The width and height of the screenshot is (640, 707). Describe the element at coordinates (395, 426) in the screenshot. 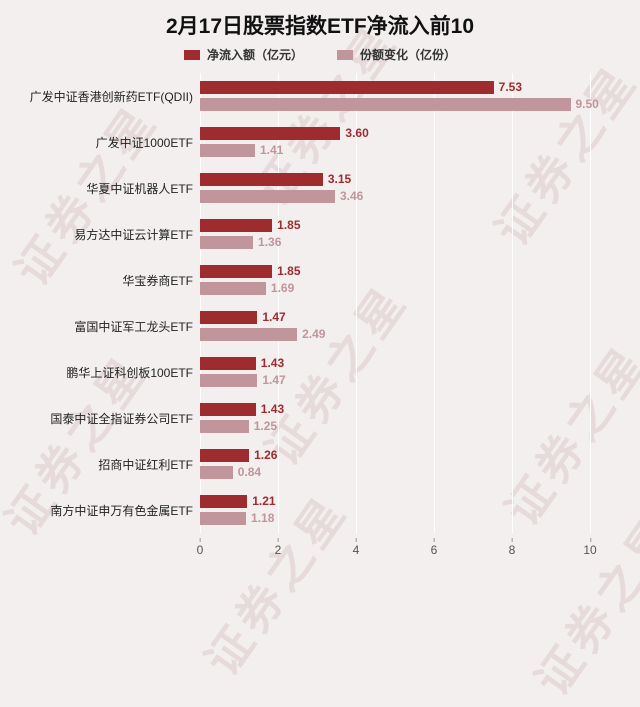

I see `bar-line: 1.25` at that location.